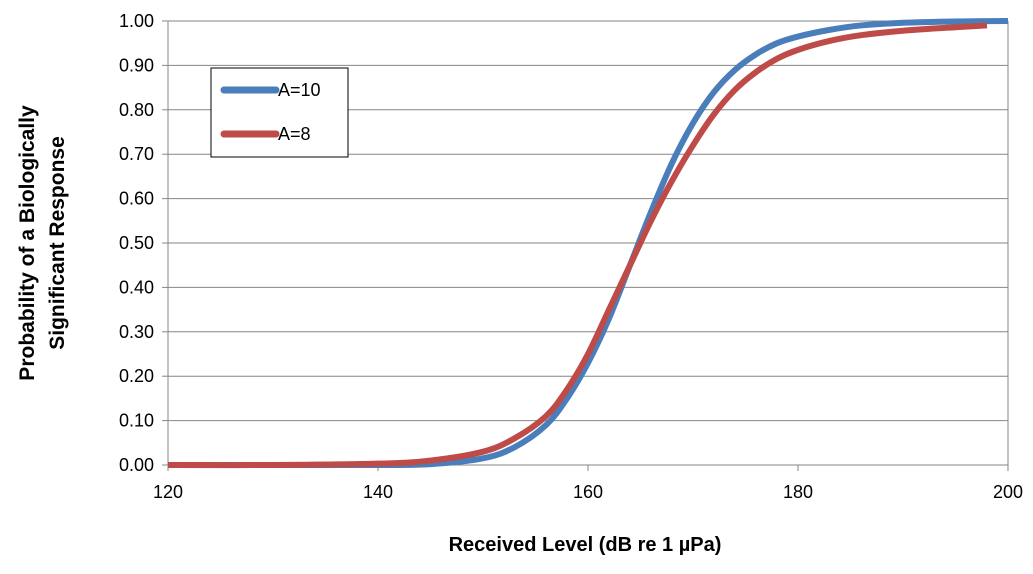  Describe the element at coordinates (136, 65) in the screenshot. I see `y-tick-label: 0.90` at that location.